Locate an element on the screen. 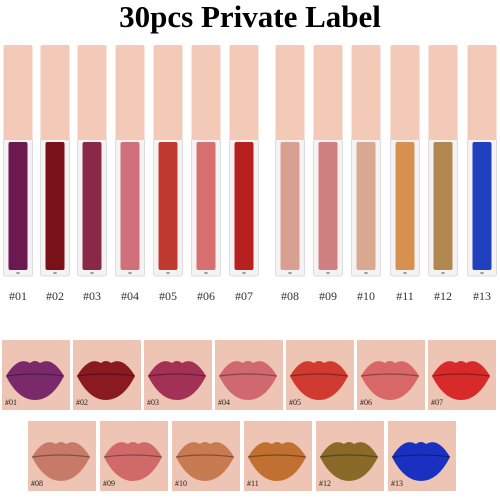 The height and width of the screenshot is (500, 500). swatch-label: #12 is located at coordinates (325, 483).